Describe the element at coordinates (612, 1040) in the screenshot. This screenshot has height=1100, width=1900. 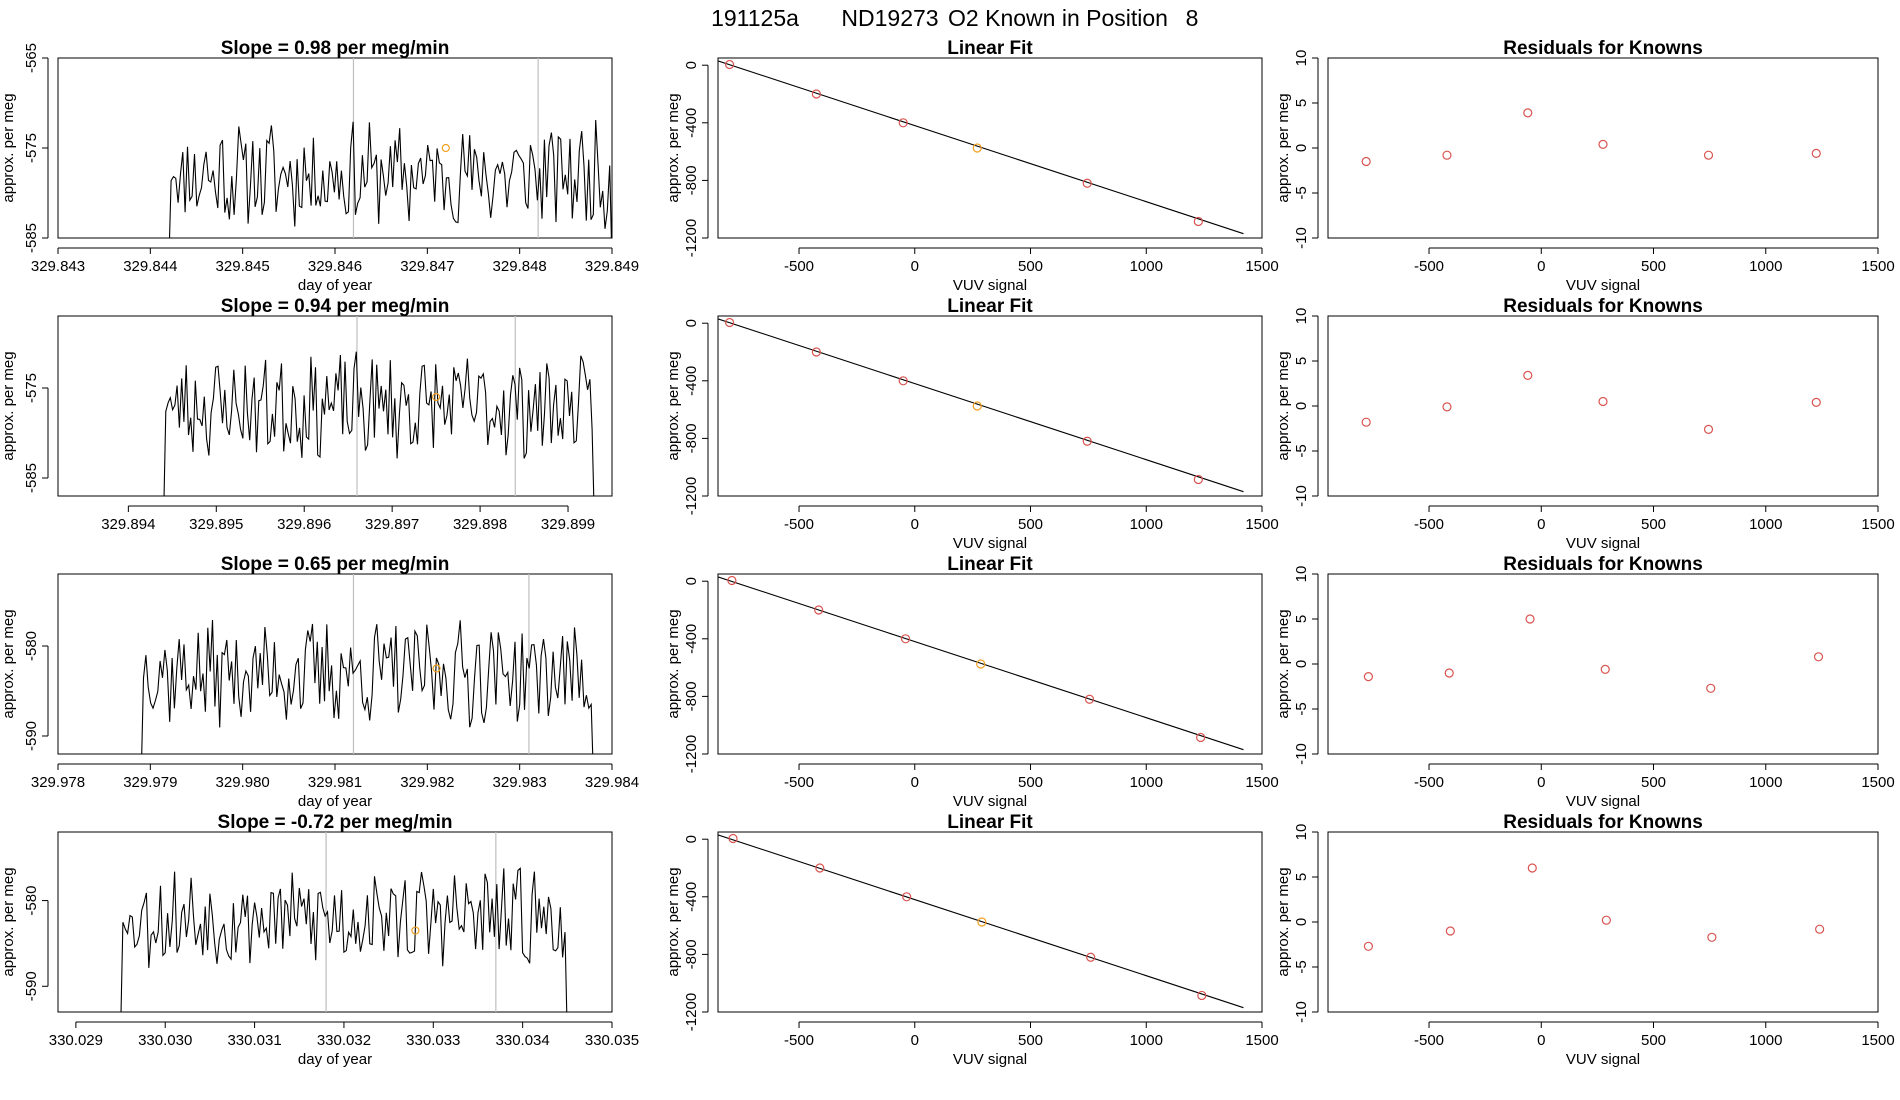
I see `x-tick-label: 330.035` at that location.